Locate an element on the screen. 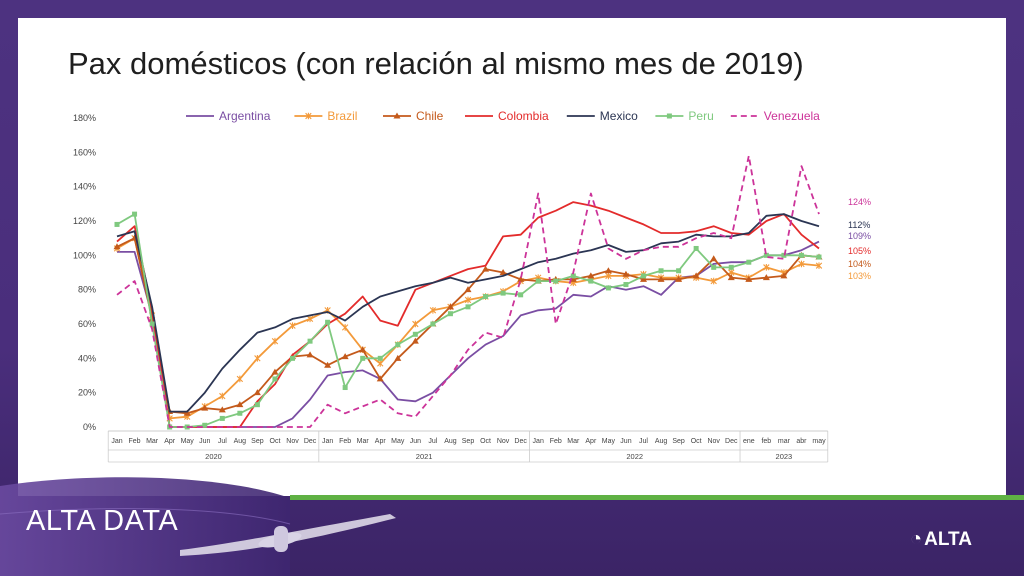  x-tick-label: Dec is located at coordinates (310, 441).